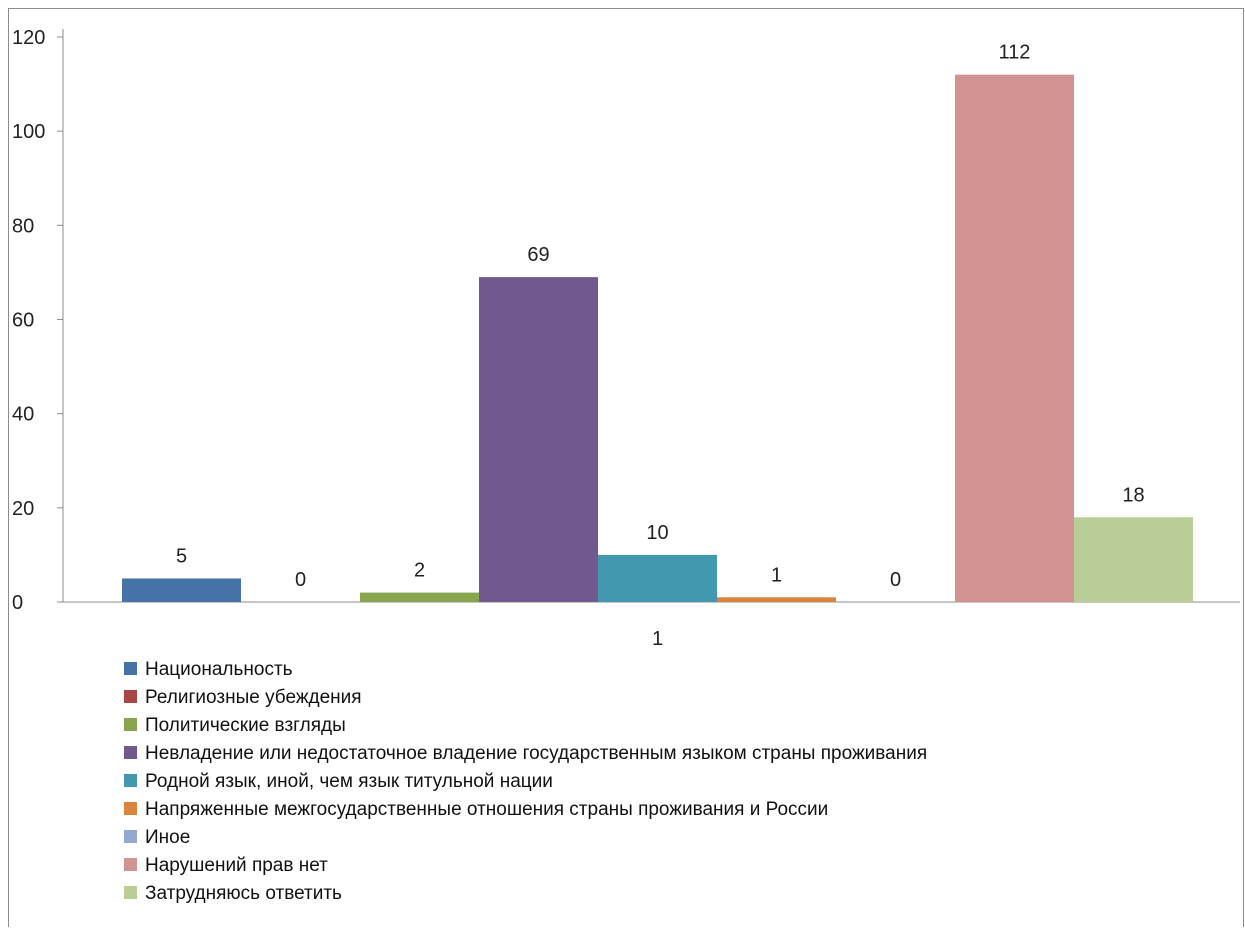  What do you see at coordinates (253, 697) in the screenshot?
I see `legend-label: Религиозные убеждения` at bounding box center [253, 697].